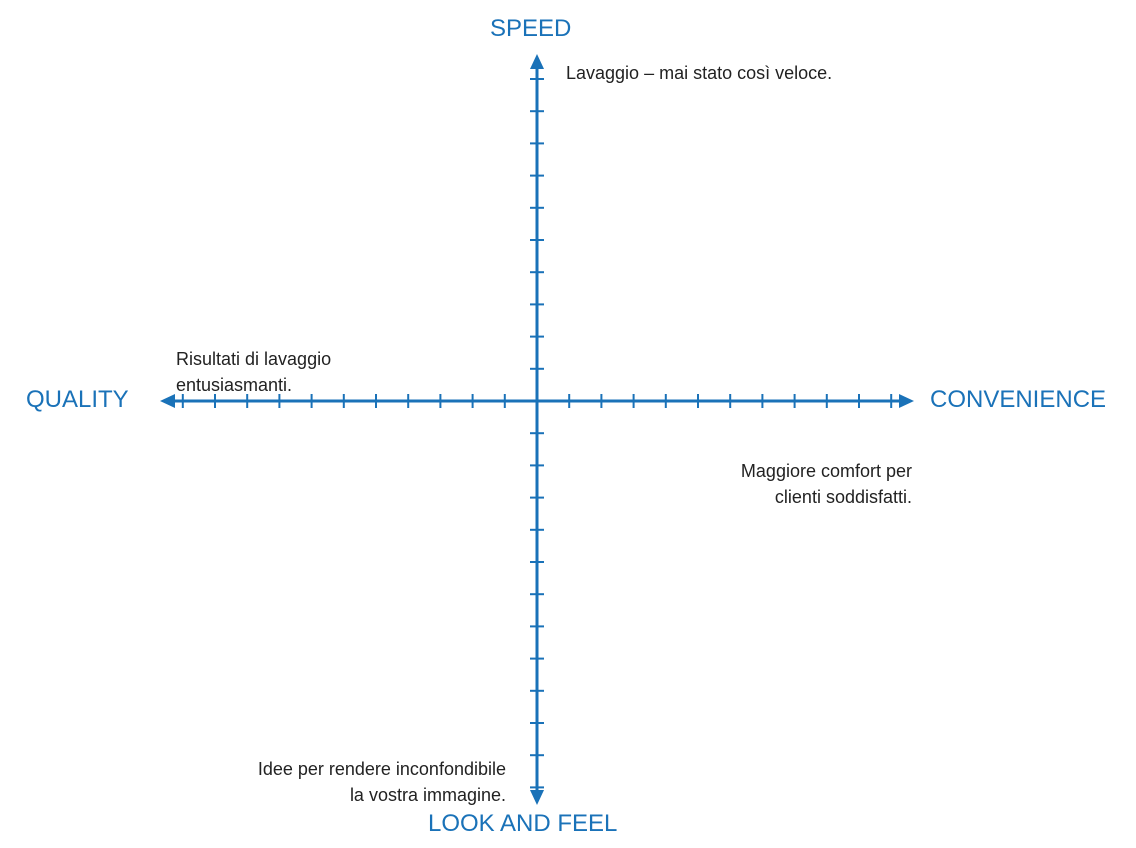 This screenshot has width=1136, height=848. Describe the element at coordinates (523, 823) in the screenshot. I see `bottom-axis-label: LOOK AND FEEL` at that location.